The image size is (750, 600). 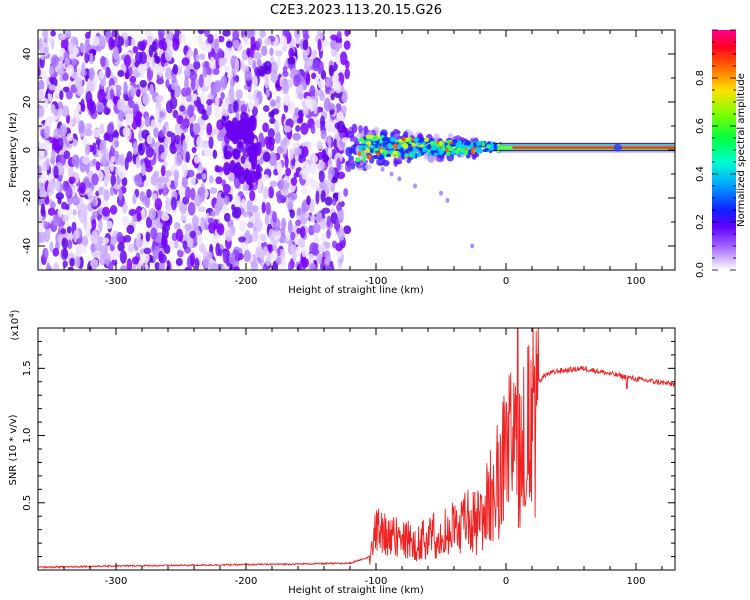 I want to click on svg-text: (x104), so click(x=14, y=324).